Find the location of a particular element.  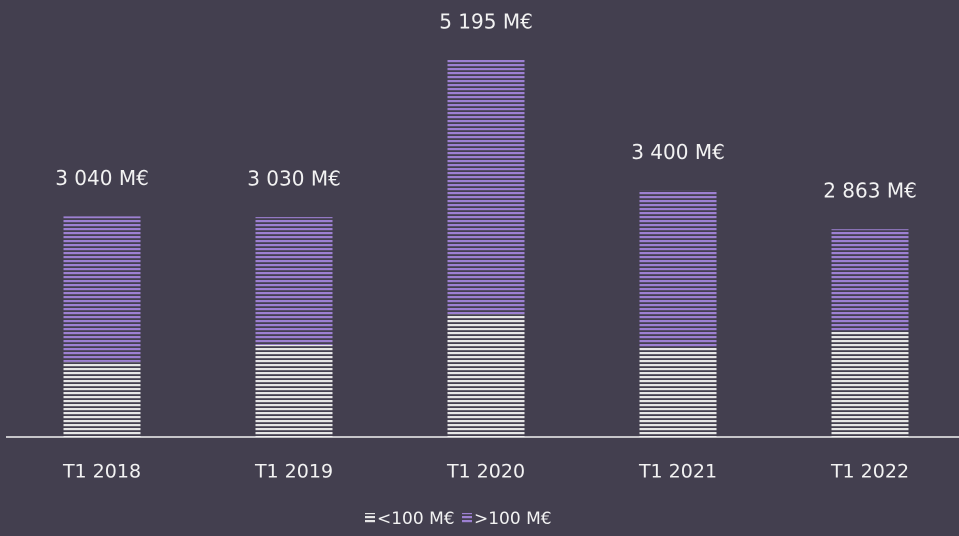

x-tick-label: T1 2022 is located at coordinates (869, 472).